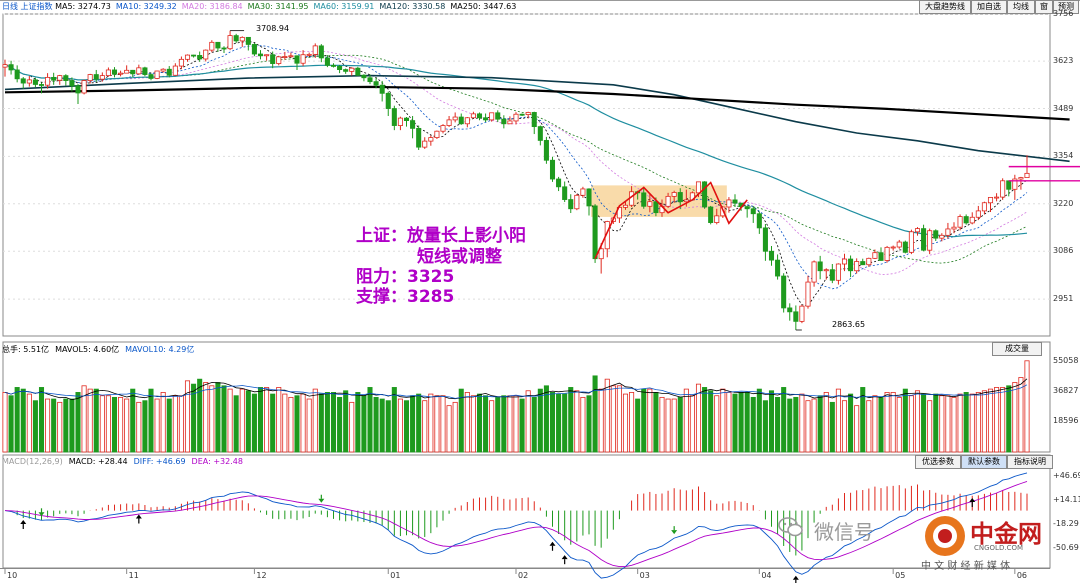 This screenshot has width=1080, height=583. I want to click on toolbar-button-3: 窗, so click(1044, 7).